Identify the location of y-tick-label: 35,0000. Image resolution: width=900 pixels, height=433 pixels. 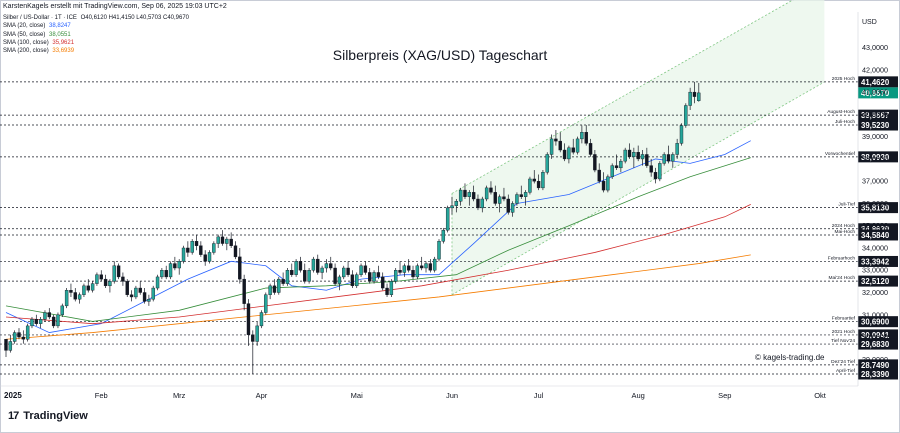
(875, 225).